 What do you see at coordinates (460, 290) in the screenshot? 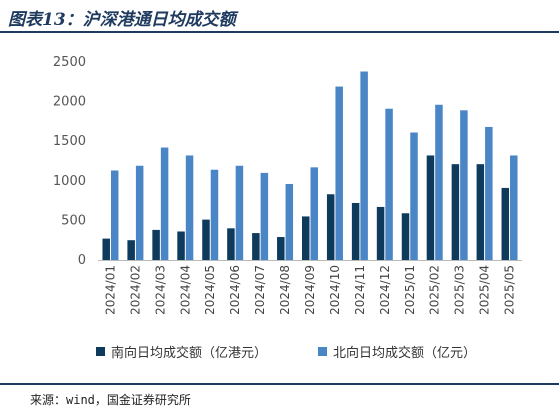
I see `x-tick-label: 2025/03` at bounding box center [460, 290].